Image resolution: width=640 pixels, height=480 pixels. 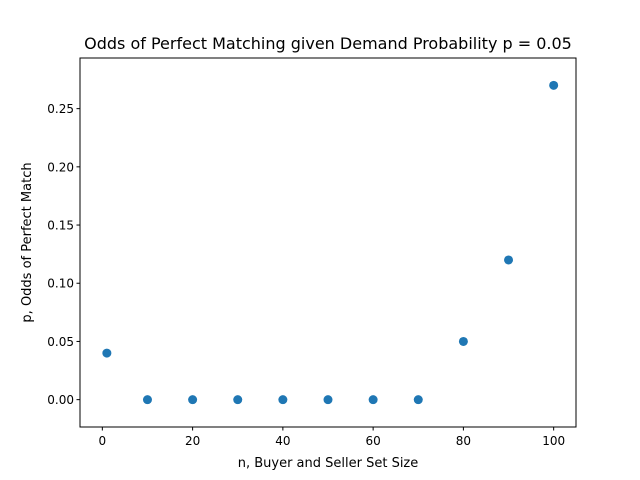 I want to click on y-tick-label: 0.15, so click(x=60, y=226).